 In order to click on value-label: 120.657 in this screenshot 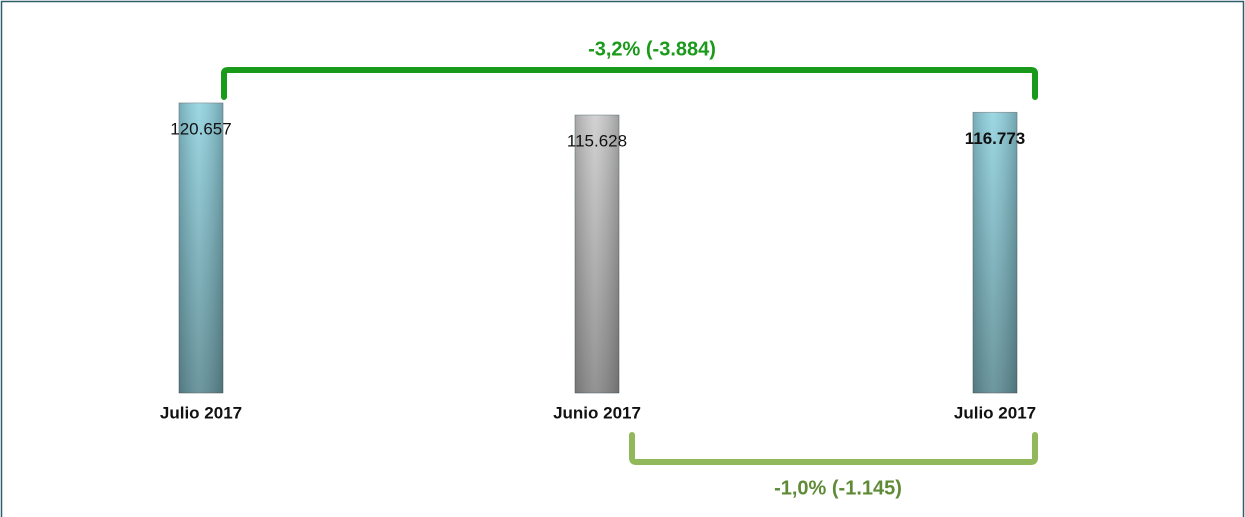, I will do `click(200, 128)`.